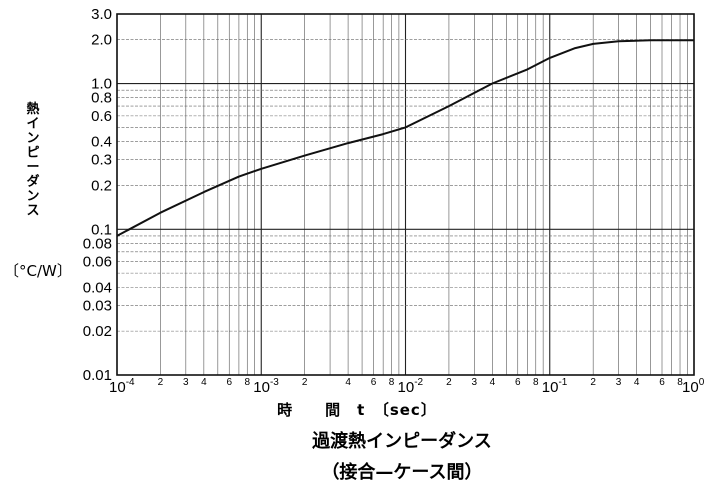  What do you see at coordinates (32, 124) in the screenshot?
I see `y-axis-label-char: イ` at bounding box center [32, 124].